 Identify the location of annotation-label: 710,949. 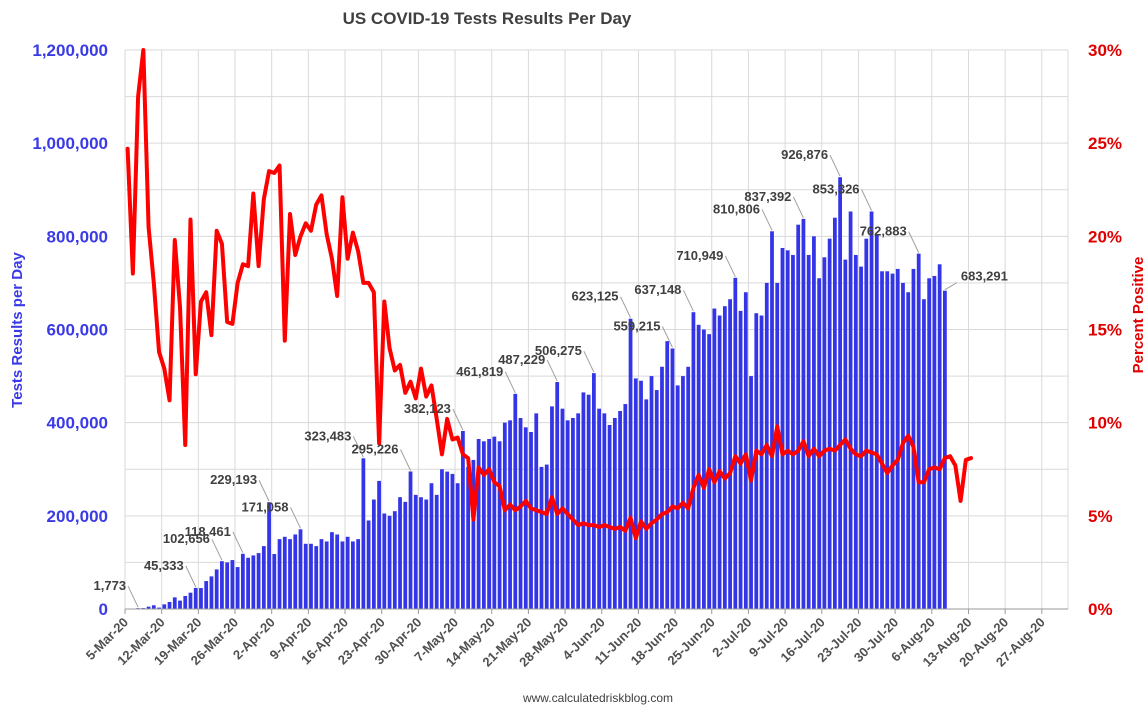
(699, 255).